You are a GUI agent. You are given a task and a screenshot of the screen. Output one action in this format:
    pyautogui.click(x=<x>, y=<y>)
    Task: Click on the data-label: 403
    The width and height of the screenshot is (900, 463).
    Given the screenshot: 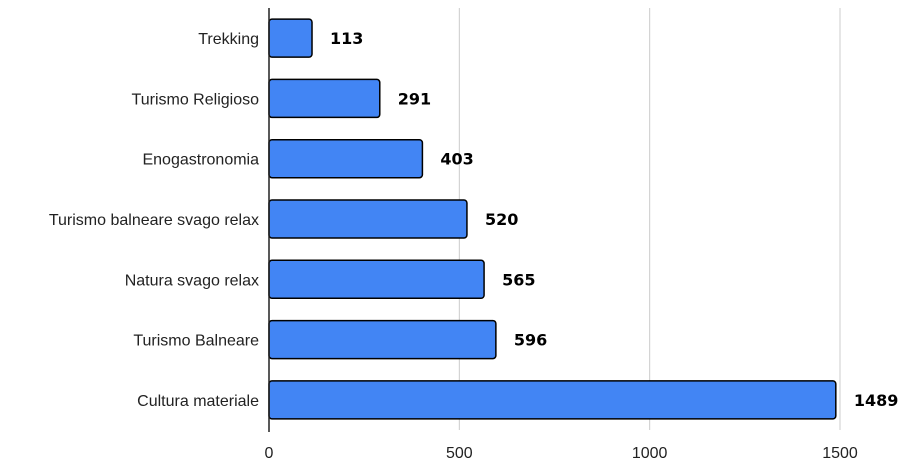 What is the action you would take?
    pyautogui.click(x=456, y=159)
    